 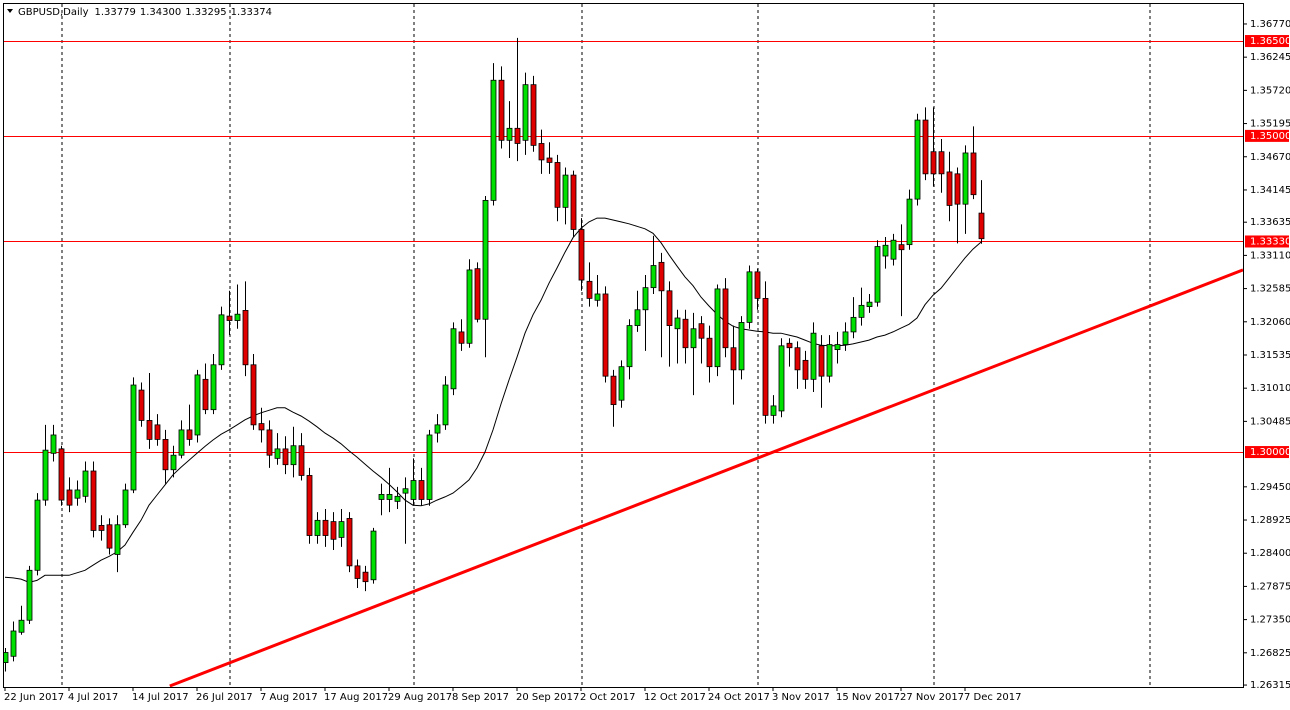 What do you see at coordinates (1270, 620) in the screenshot?
I see `y-tick-label: 1.27350` at bounding box center [1270, 620].